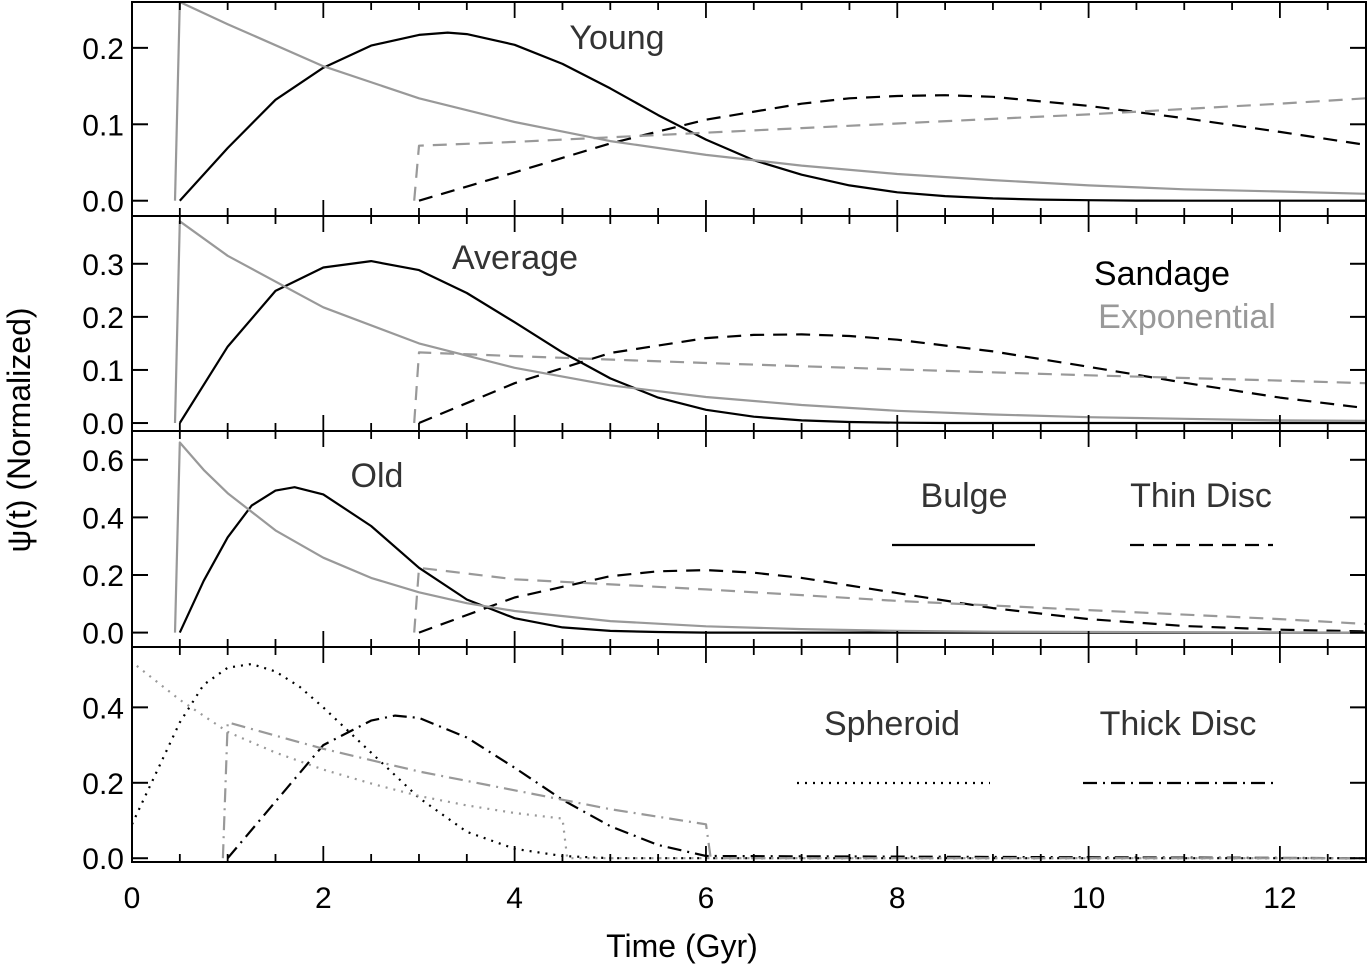 This screenshot has height=968, width=1369. I want to click on y-tick-label: 0.3, so click(103, 265).